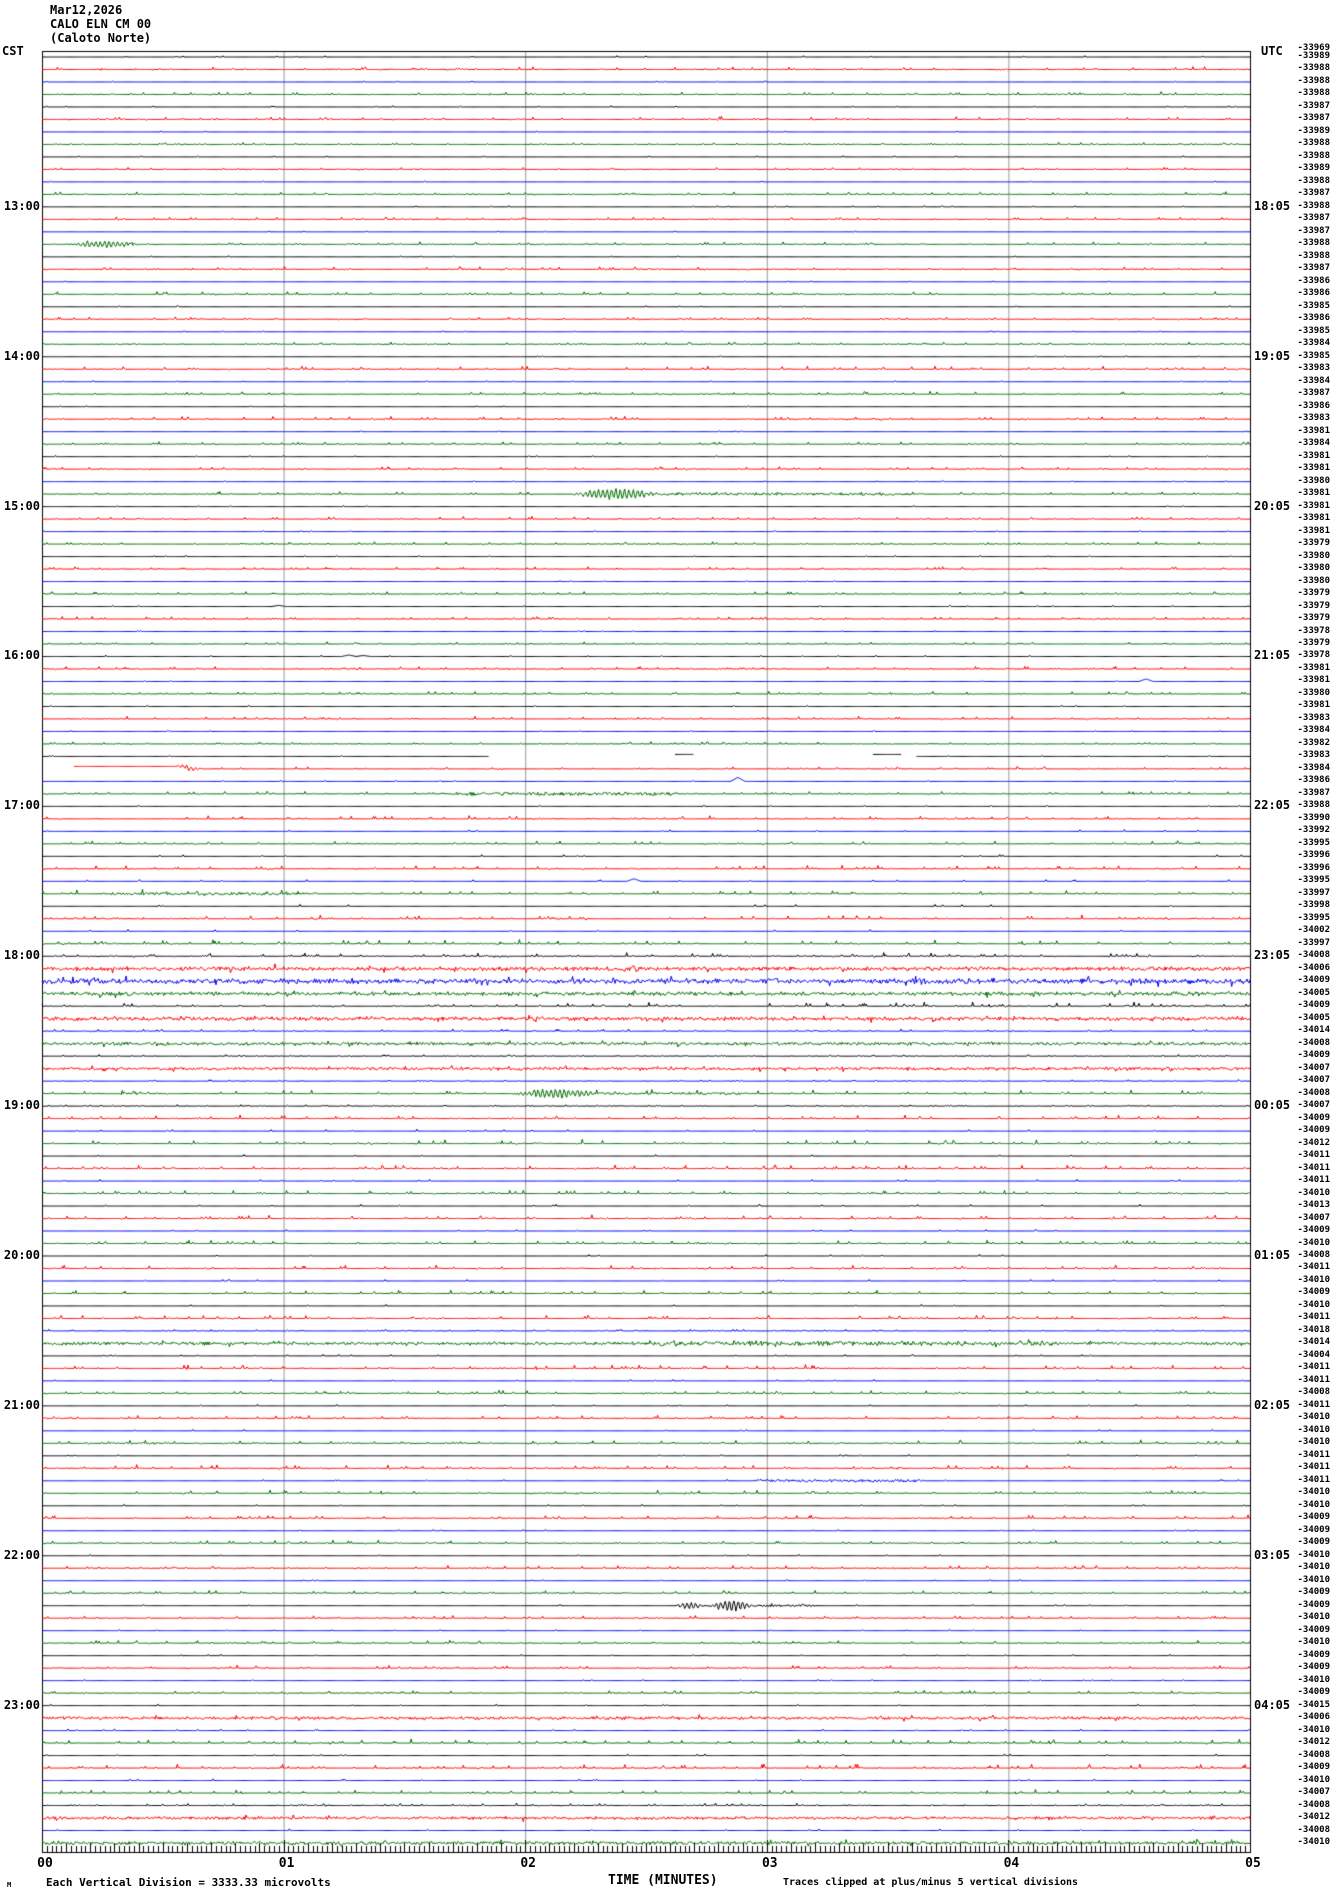  Describe the element at coordinates (1313, 1205) in the screenshot. I see `dc-offset-value: -34013` at that location.